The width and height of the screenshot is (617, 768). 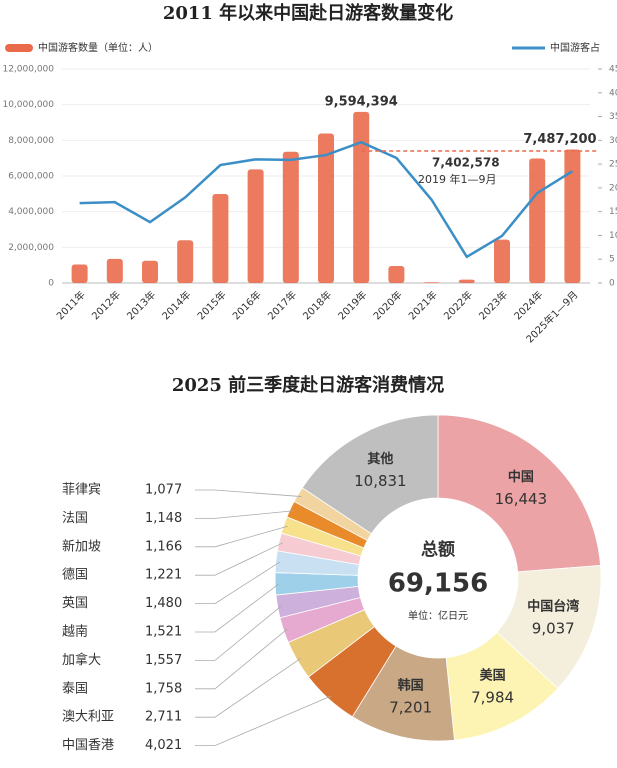 What do you see at coordinates (553, 628) in the screenshot?
I see `slice-value: 9,037` at bounding box center [553, 628].